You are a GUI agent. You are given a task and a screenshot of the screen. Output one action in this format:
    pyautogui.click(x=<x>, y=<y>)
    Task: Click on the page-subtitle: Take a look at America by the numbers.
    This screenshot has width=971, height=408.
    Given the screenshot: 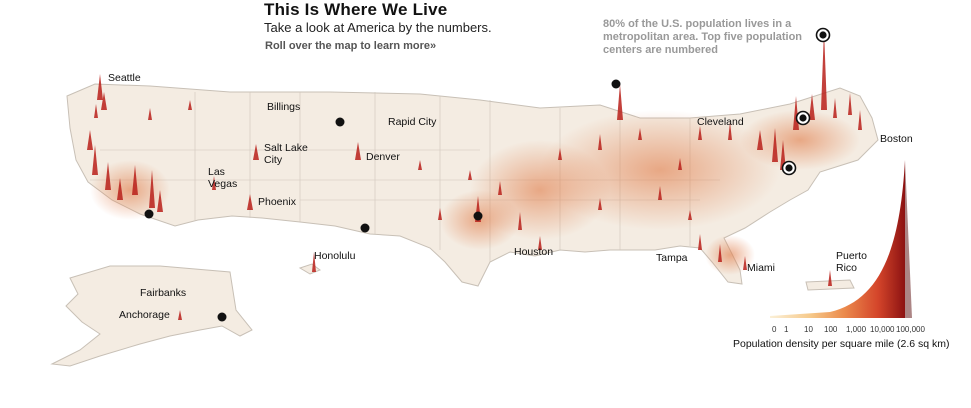 What is the action you would take?
    pyautogui.click(x=378, y=27)
    